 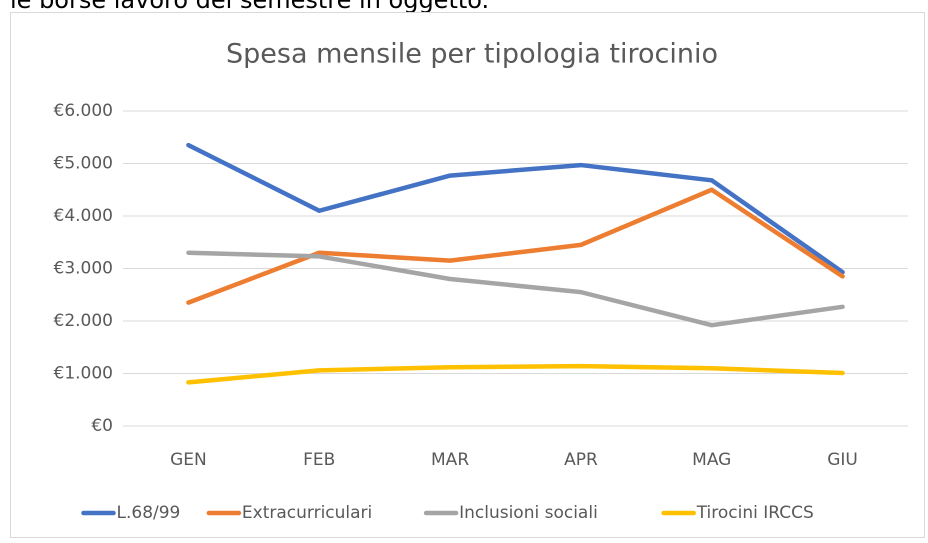 What do you see at coordinates (83, 374) in the screenshot?
I see `y-tick-label: €1.000` at bounding box center [83, 374].